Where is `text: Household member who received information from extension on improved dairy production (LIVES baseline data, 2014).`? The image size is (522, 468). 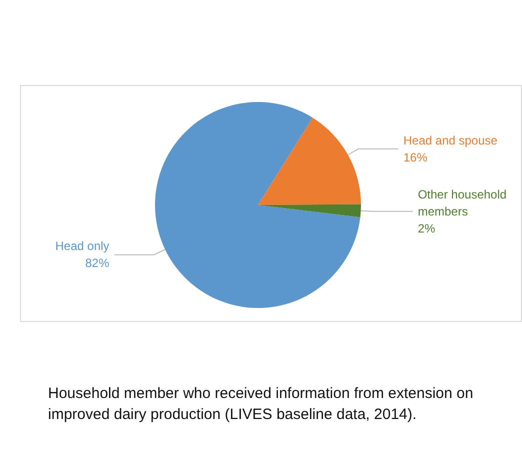
text: Household member who received information from extension on improved dairy production (LIVES baseline data, 2014). is located at coordinates (263, 404).